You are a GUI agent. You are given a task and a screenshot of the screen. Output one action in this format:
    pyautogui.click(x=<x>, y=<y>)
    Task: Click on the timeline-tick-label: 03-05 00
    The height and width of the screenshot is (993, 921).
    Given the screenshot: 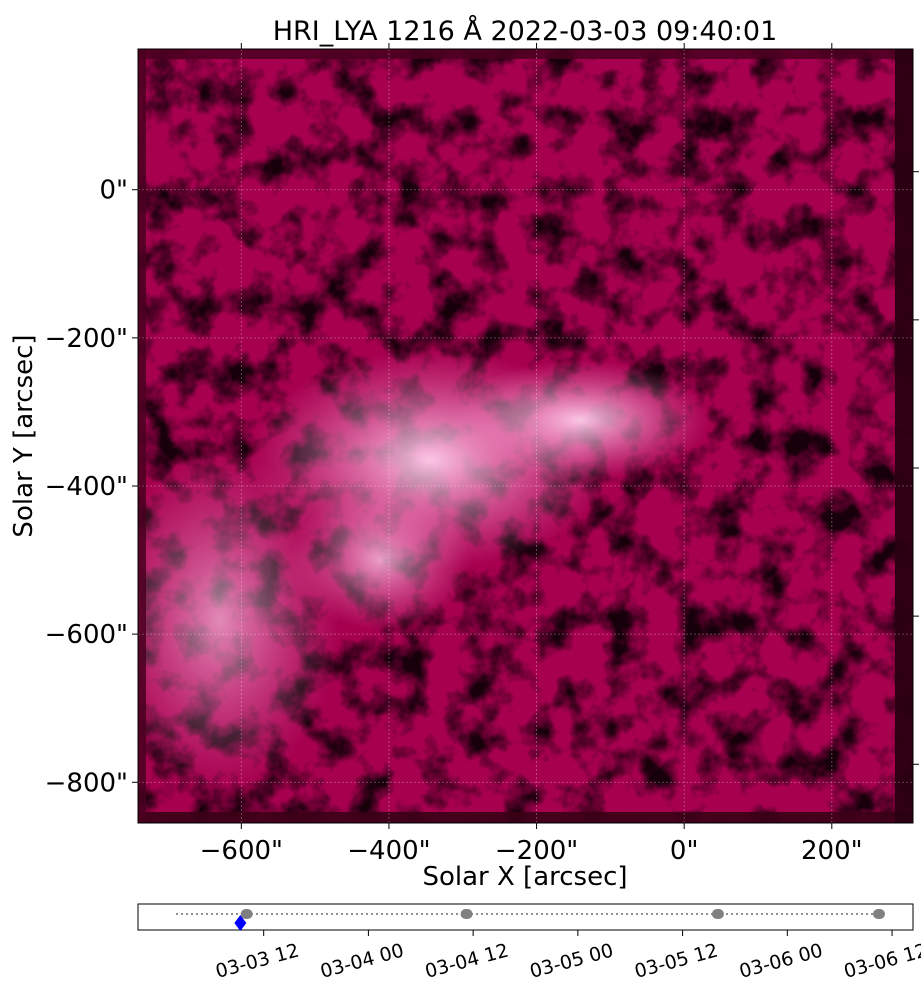 What is the action you would take?
    pyautogui.click(x=571, y=960)
    